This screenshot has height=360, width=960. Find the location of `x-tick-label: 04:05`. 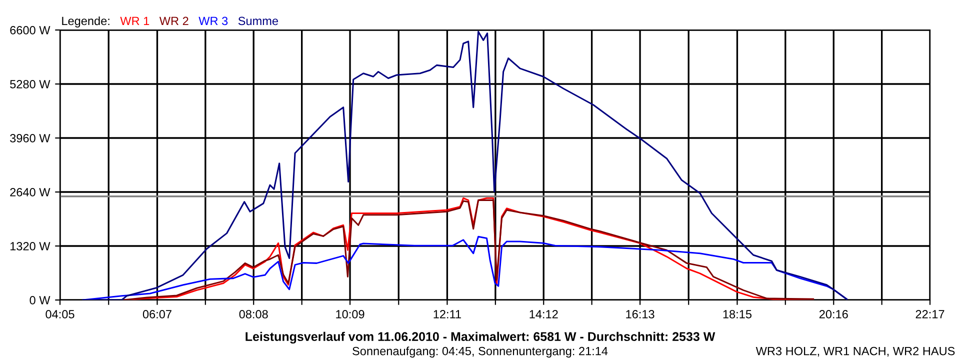

x-tick-label: 04:05 is located at coordinates (60, 314).